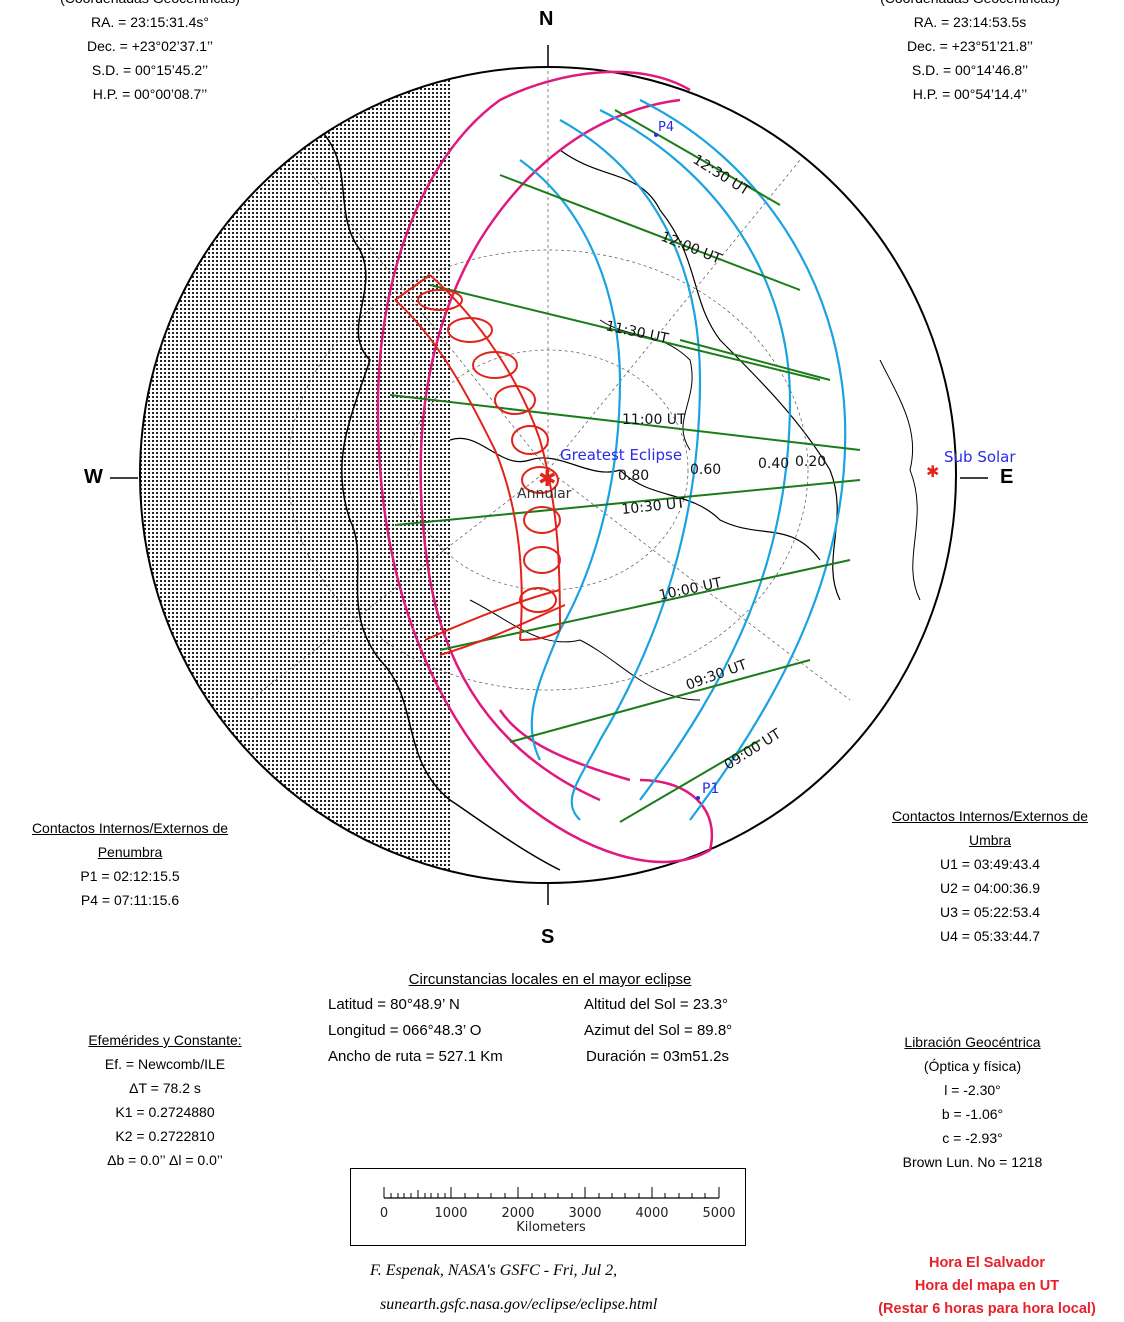 The image size is (1124, 1322). I want to click on penumbra-p1: P1 = 02:12:15.5, so click(130, 876).